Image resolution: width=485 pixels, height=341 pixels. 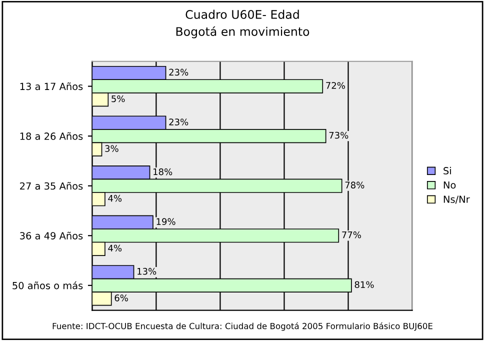 I want to click on legend-label: Ns/Nr, so click(x=457, y=200).